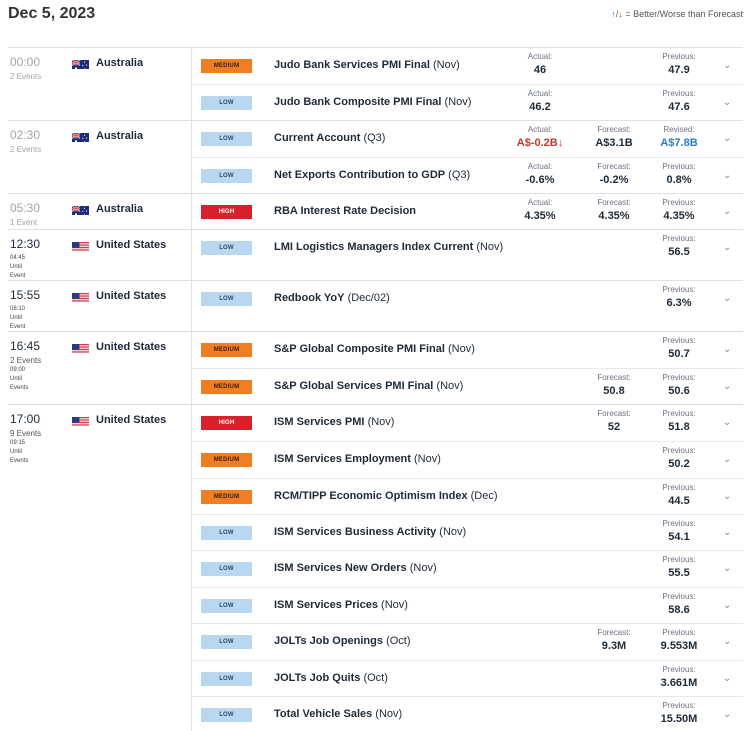 Image resolution: width=753 pixels, height=731 pixels. What do you see at coordinates (386, 496) in the screenshot?
I see `event-name: RCM/TIPP Economic Optimism Index (Dec)` at bounding box center [386, 496].